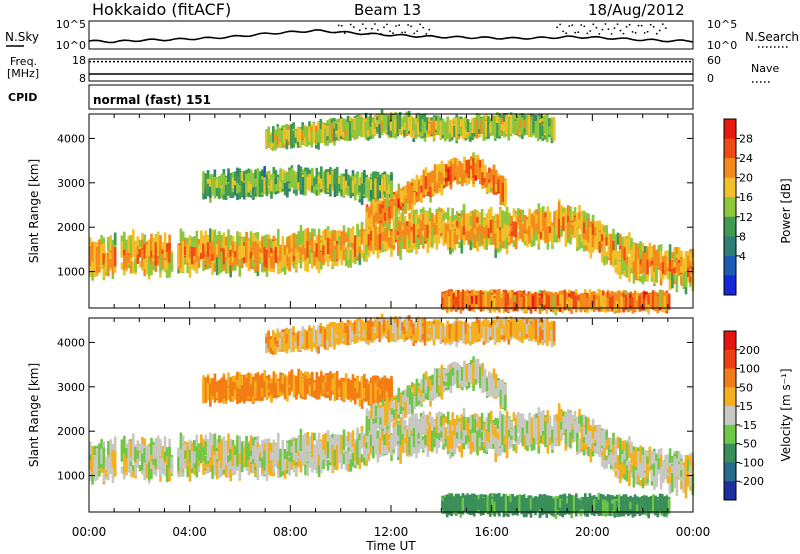  I want to click on nave-label: Nave, so click(765, 68).